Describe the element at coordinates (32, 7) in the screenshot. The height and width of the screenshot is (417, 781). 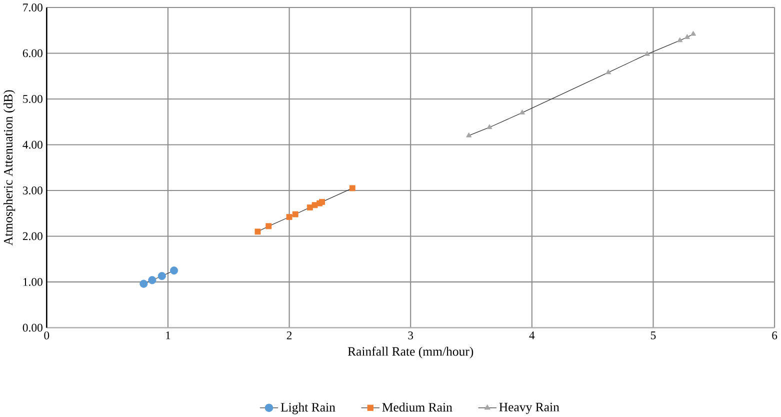
I see `y-tick-label: 7.00` at that location.